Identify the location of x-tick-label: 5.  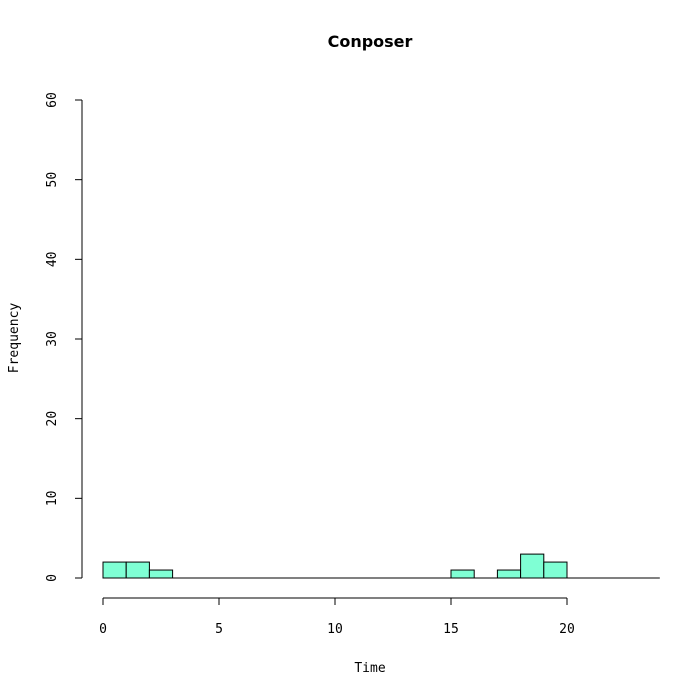
(219, 629).